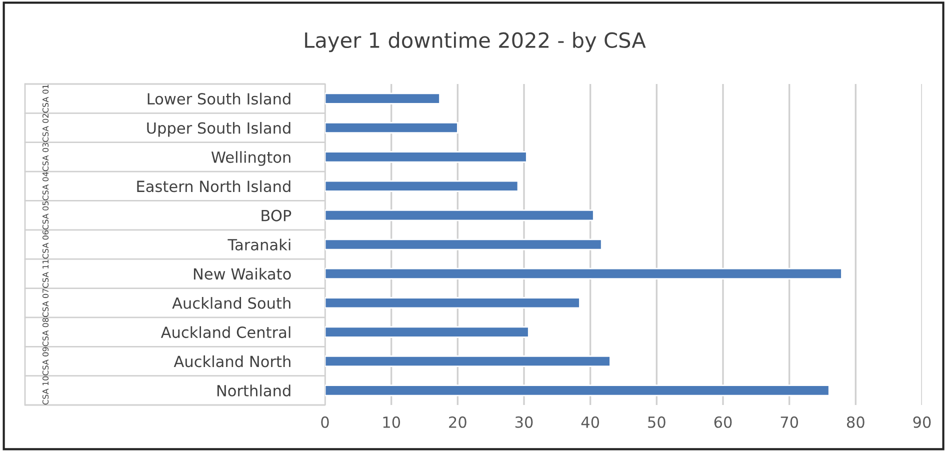 The width and height of the screenshot is (949, 451). What do you see at coordinates (657, 422) in the screenshot?
I see `x-tick-label: 50` at bounding box center [657, 422].